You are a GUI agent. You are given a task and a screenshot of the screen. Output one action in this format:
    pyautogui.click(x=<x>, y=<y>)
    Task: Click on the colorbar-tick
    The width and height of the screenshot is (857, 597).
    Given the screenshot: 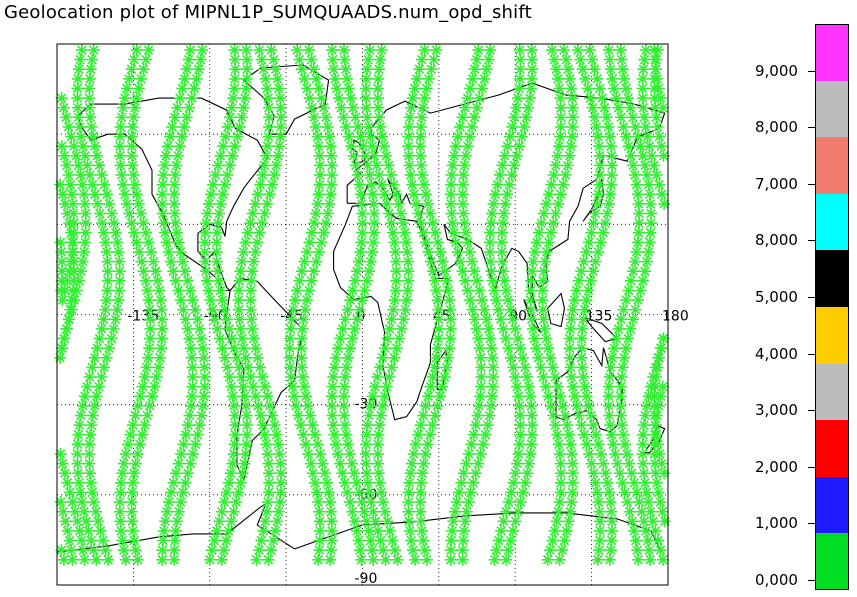 What is the action you would take?
    pyautogui.click(x=811, y=71)
    